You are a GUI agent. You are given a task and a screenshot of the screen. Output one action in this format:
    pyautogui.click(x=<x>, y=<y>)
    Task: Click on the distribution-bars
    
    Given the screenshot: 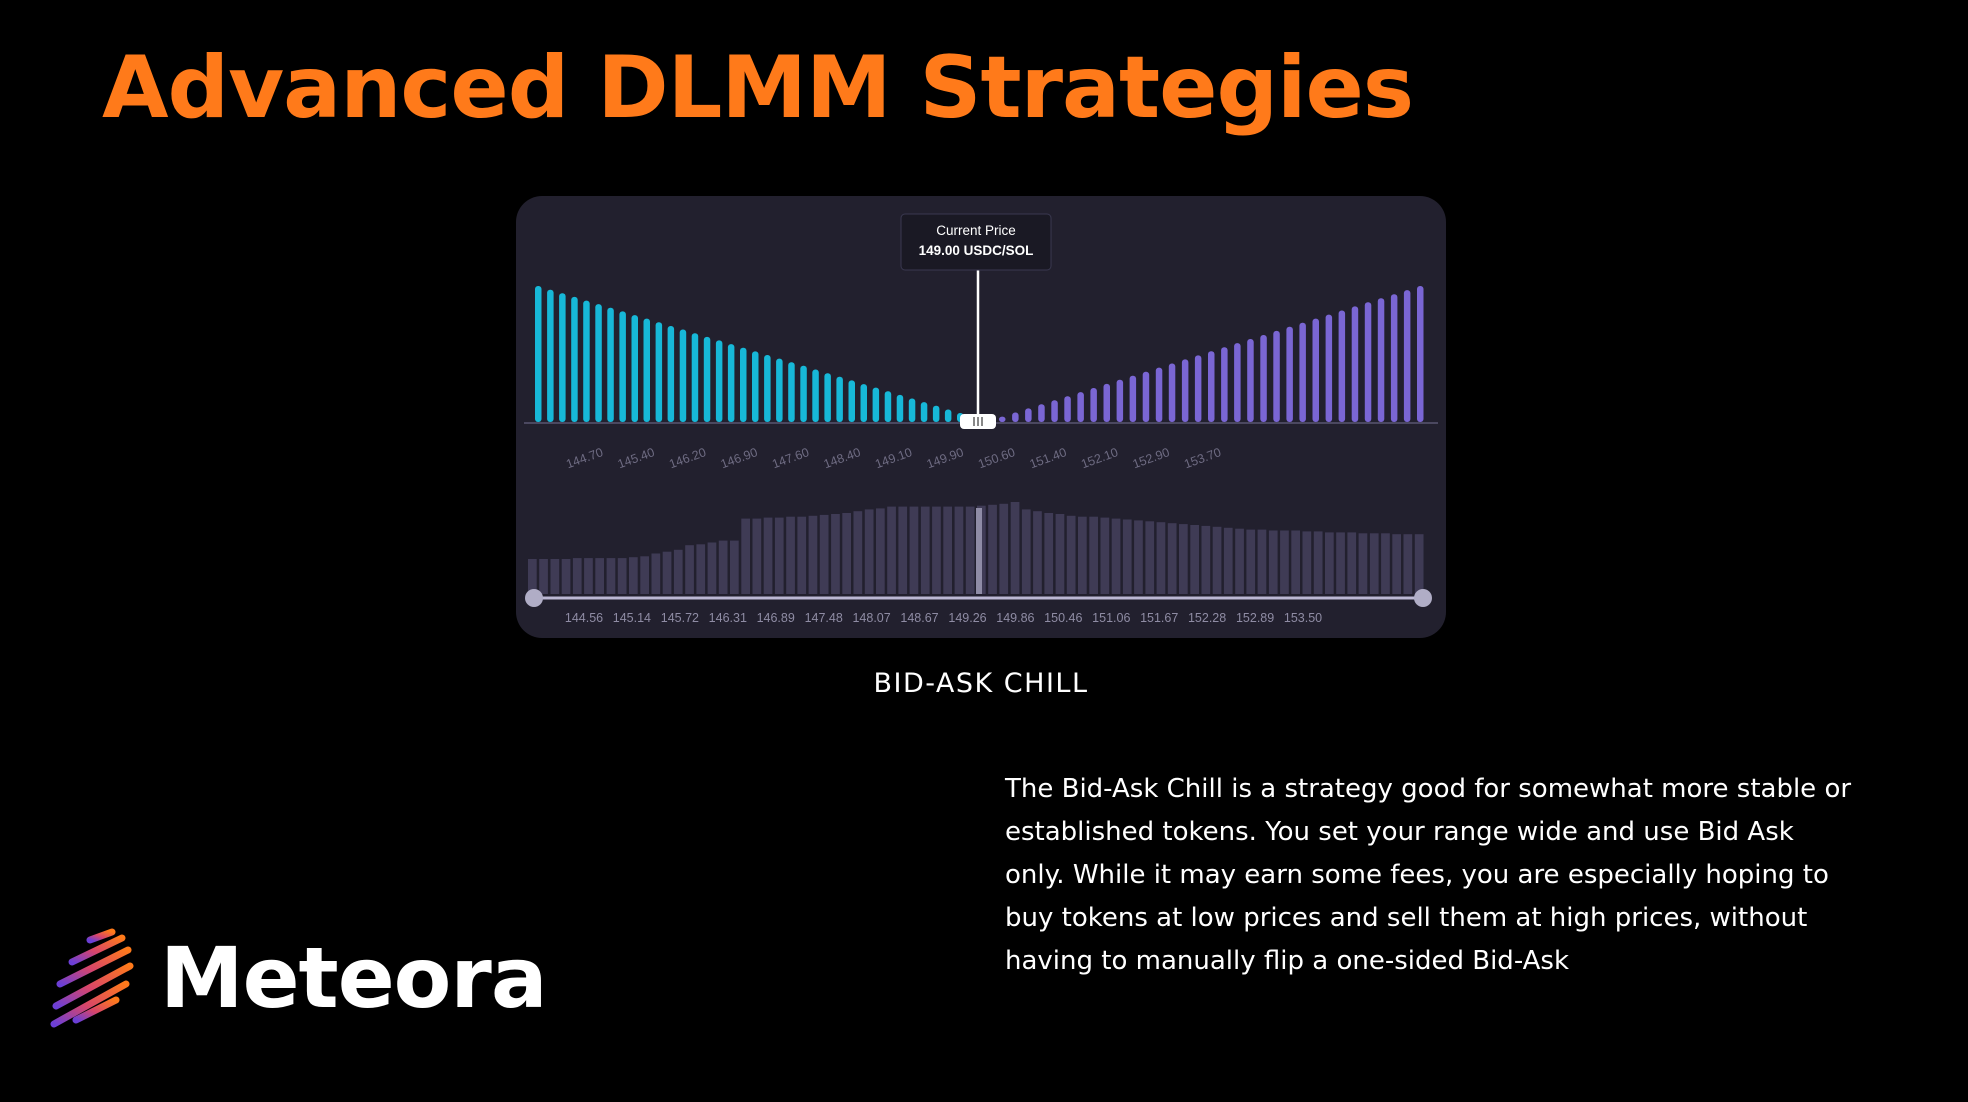 What is the action you would take?
    pyautogui.click(x=979, y=354)
    